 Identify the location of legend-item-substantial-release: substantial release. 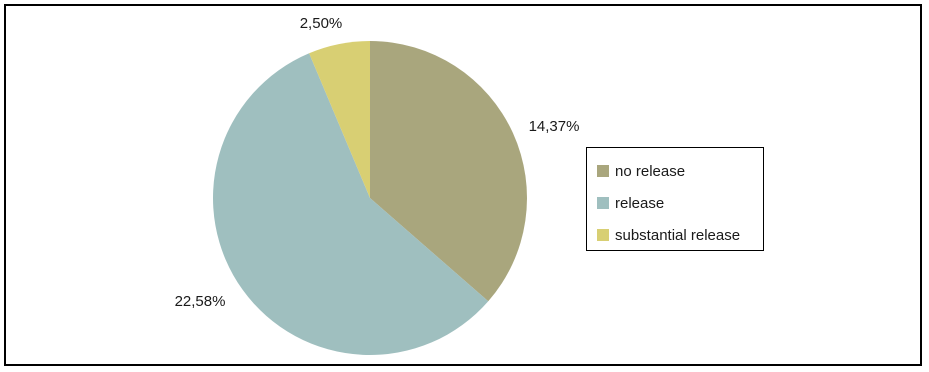
(675, 235).